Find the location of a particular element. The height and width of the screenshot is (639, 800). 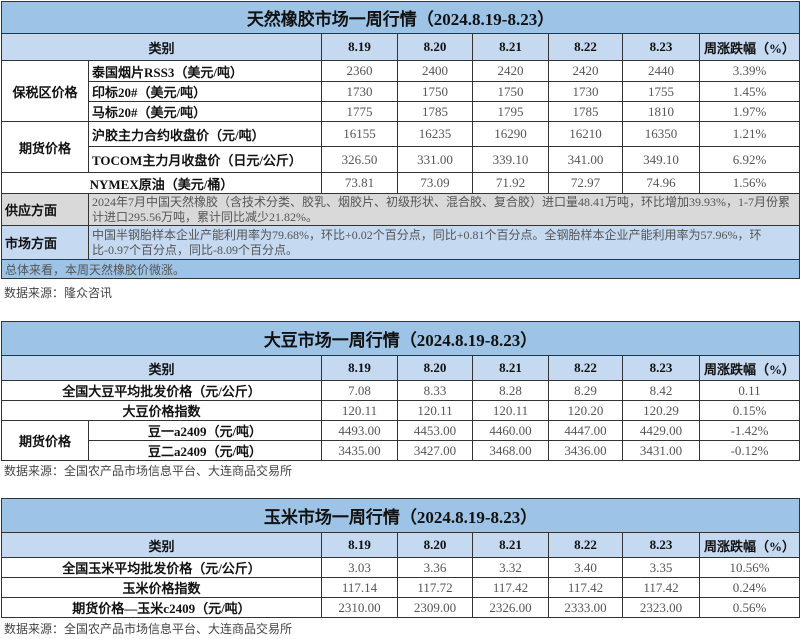

table-row: 全国大豆平均批发价格（元/公斤） 7.08 8.33 8.28 8.29 8.42 0.11 is located at coordinates (400, 390).